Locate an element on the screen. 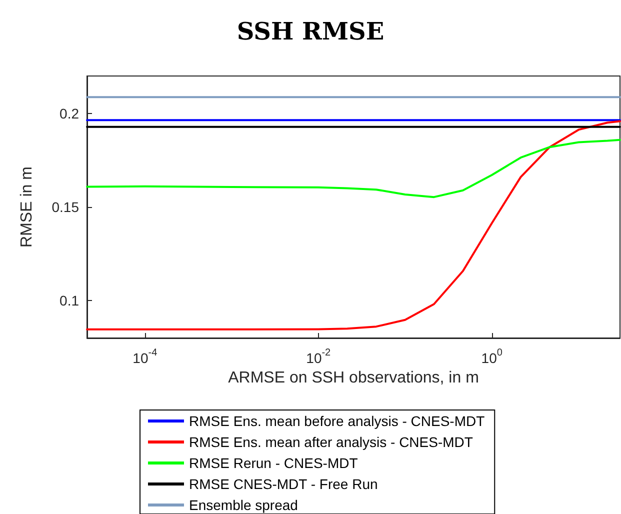  y-tick-label: 0.2 is located at coordinates (70, 113).